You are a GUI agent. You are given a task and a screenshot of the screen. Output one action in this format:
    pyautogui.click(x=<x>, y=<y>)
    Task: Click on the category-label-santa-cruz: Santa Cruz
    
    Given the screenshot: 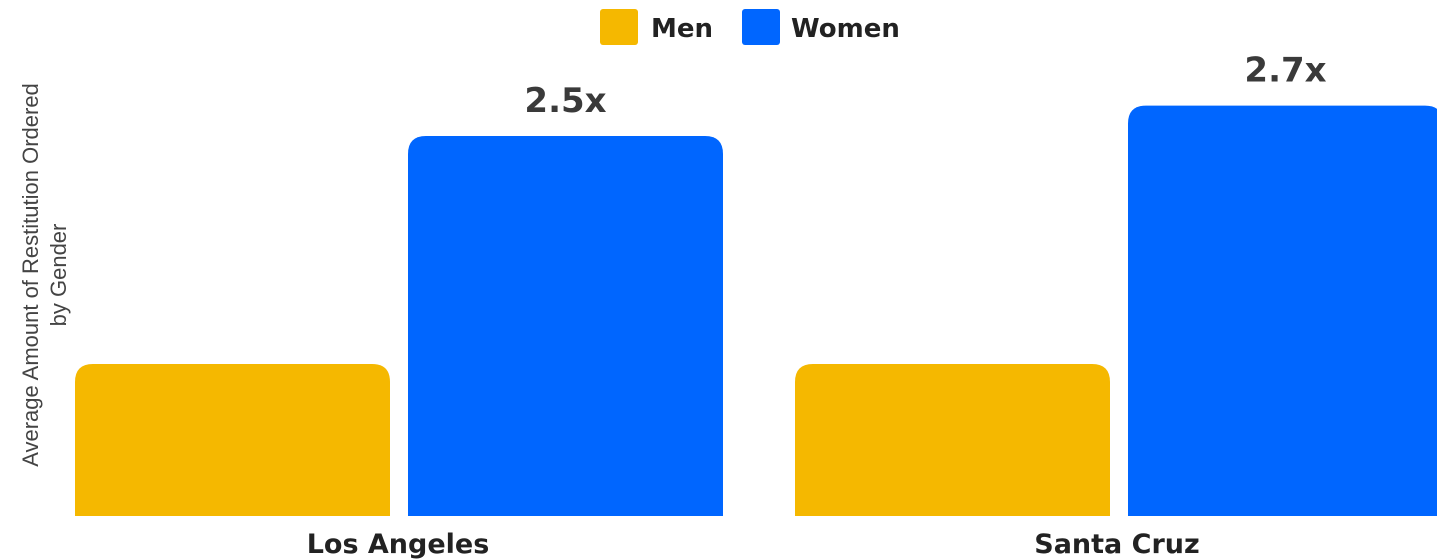 What is the action you would take?
    pyautogui.click(x=1116, y=544)
    